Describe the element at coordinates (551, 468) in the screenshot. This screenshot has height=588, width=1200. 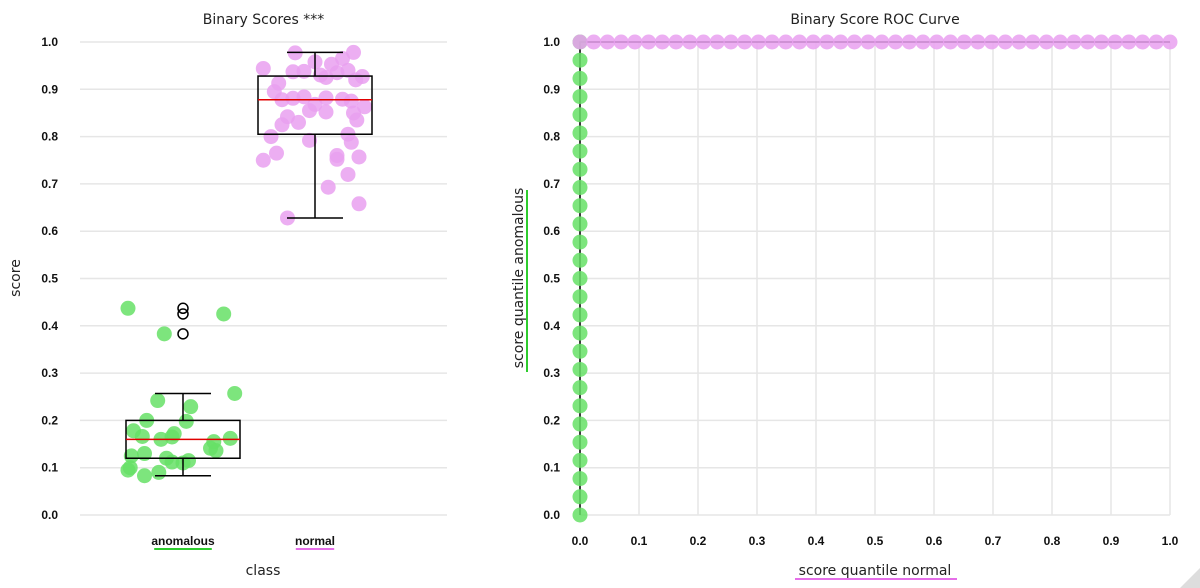
I see `roc-ytick-label: 0.1` at that location.